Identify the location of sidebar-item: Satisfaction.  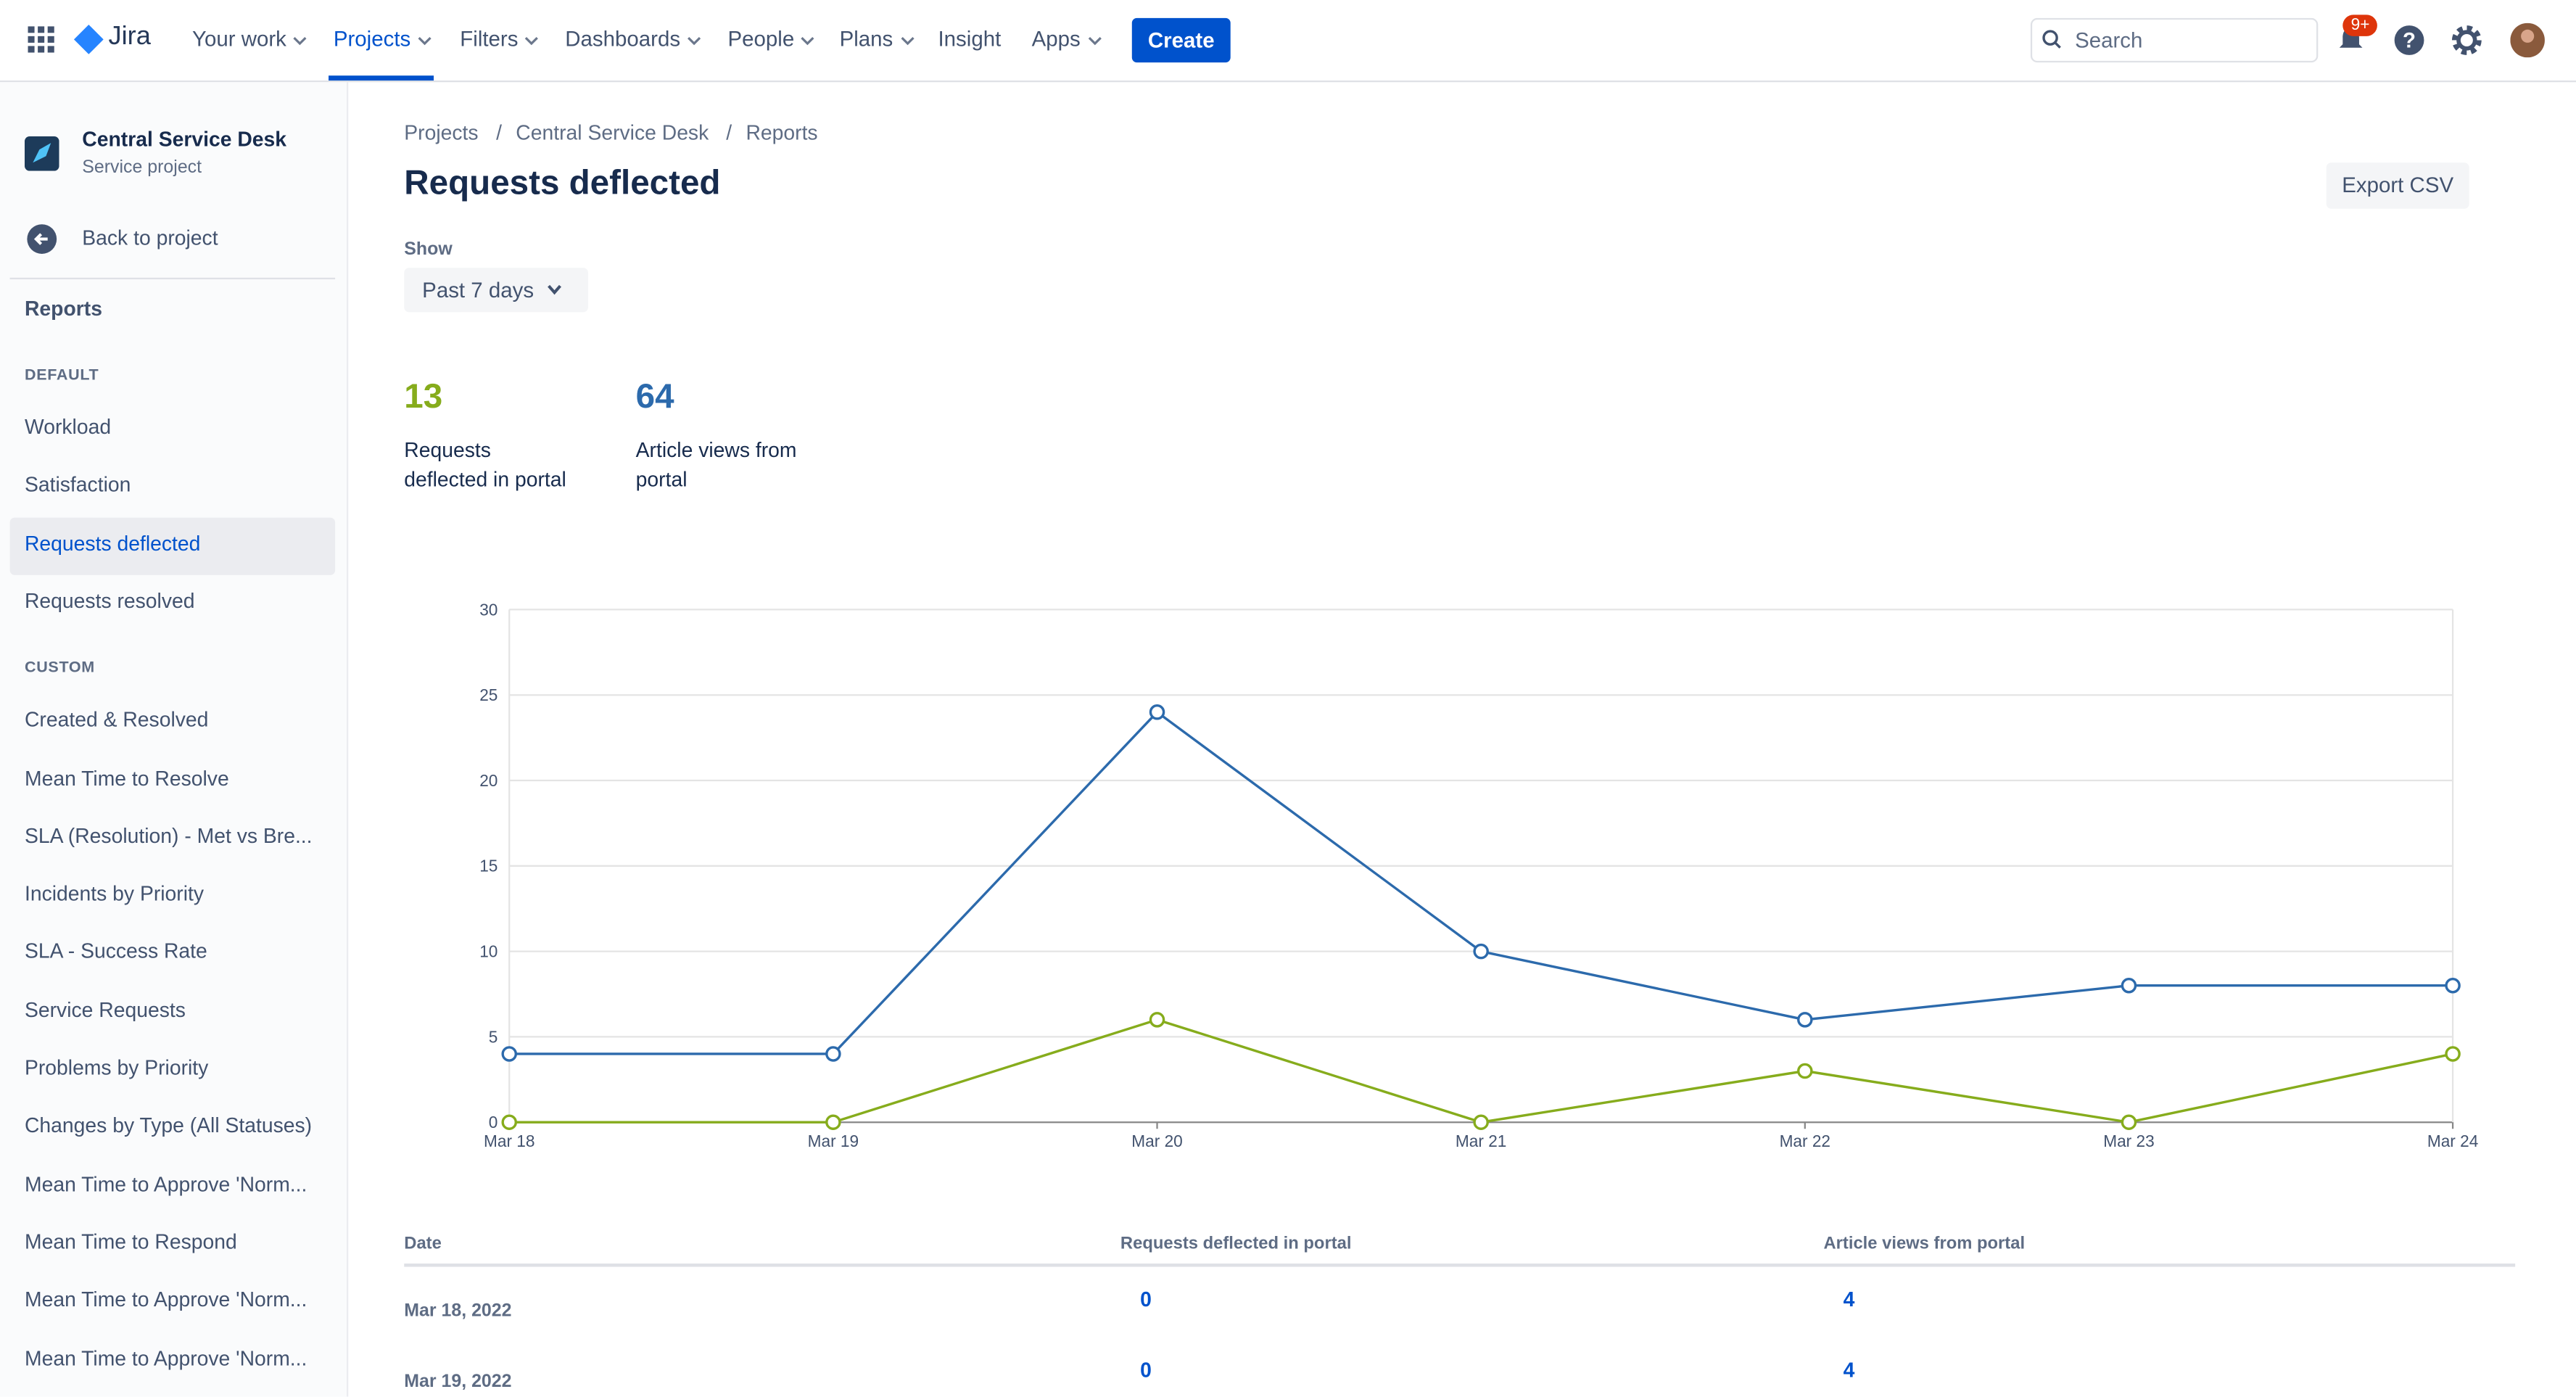
(77, 485).